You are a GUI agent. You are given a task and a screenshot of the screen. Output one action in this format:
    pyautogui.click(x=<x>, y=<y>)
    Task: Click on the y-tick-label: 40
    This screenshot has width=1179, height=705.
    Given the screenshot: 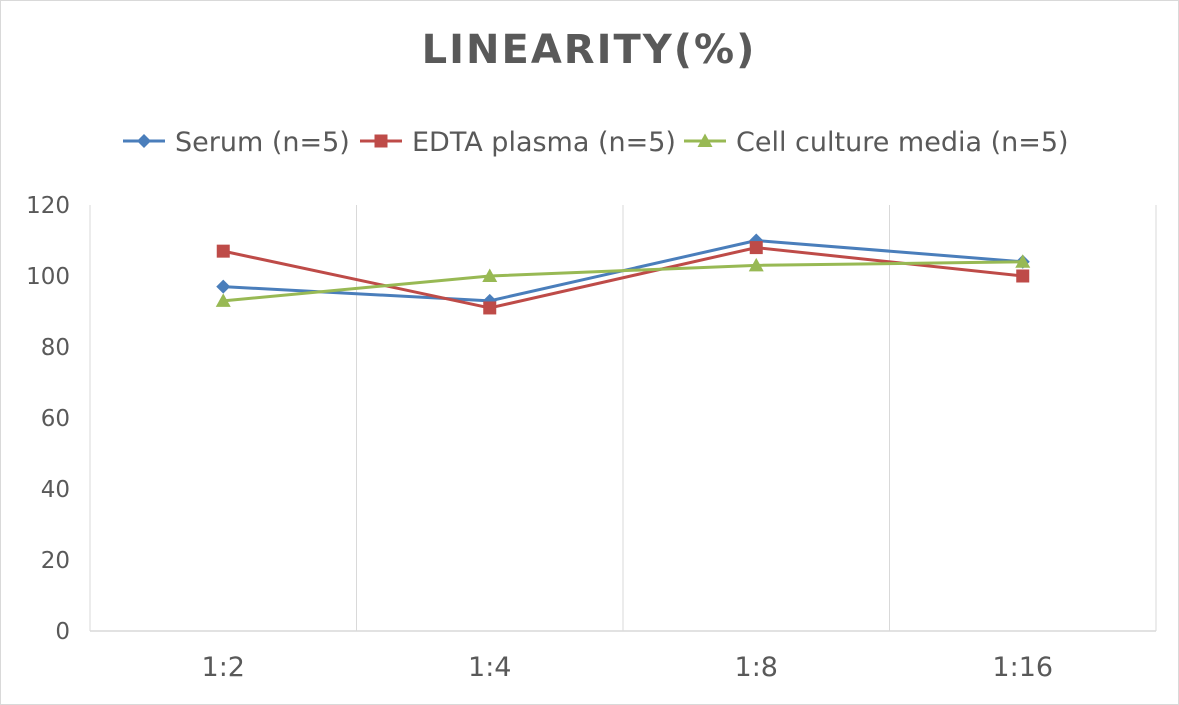 What is the action you would take?
    pyautogui.click(x=55, y=490)
    